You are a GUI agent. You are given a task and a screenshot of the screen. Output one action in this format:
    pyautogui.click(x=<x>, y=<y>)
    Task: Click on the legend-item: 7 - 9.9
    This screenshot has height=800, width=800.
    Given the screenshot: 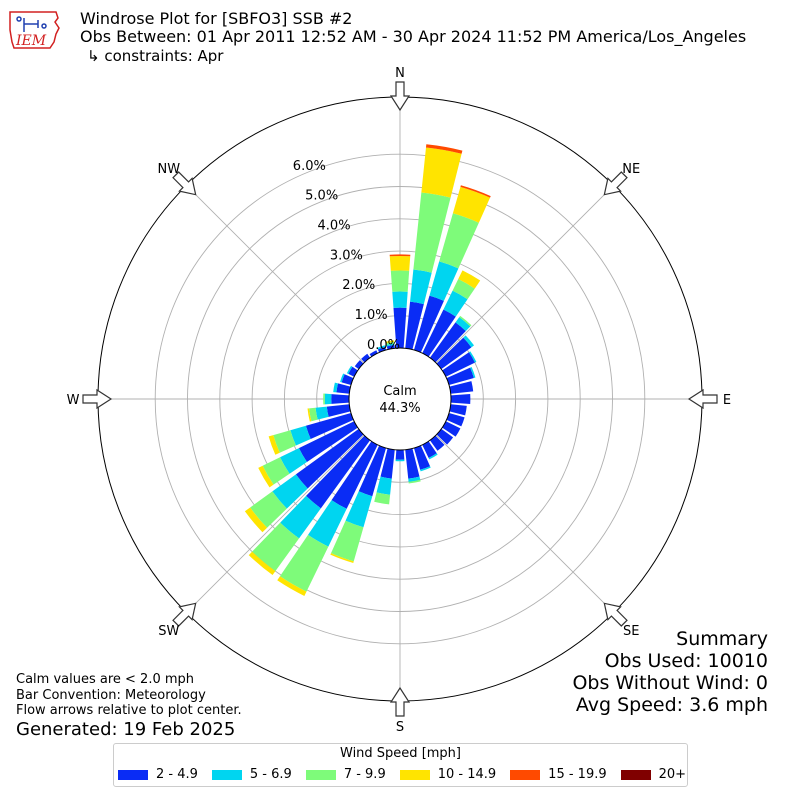 What is the action you would take?
    pyautogui.click(x=345, y=774)
    